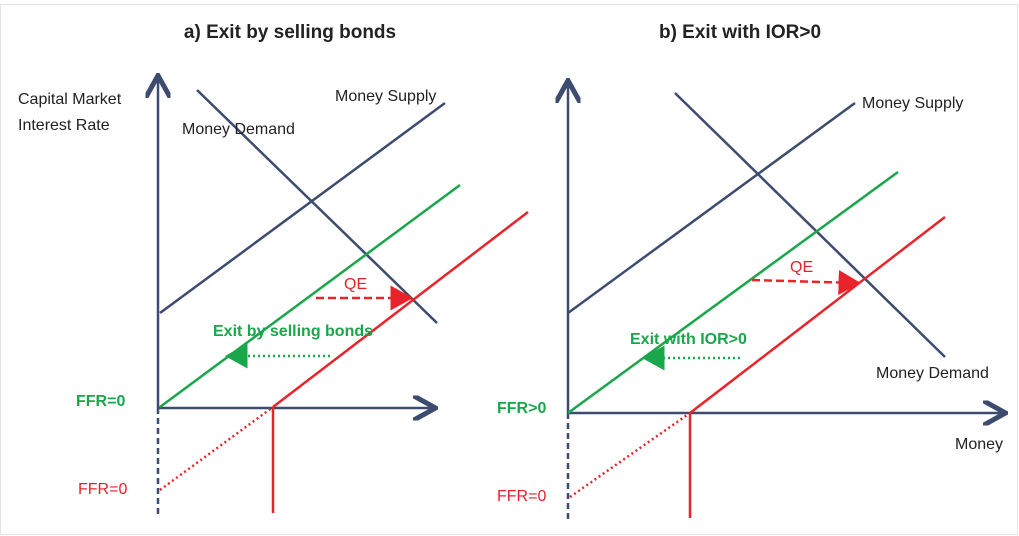  I want to click on panel-title: b) Exit with IOR>0, so click(740, 32).